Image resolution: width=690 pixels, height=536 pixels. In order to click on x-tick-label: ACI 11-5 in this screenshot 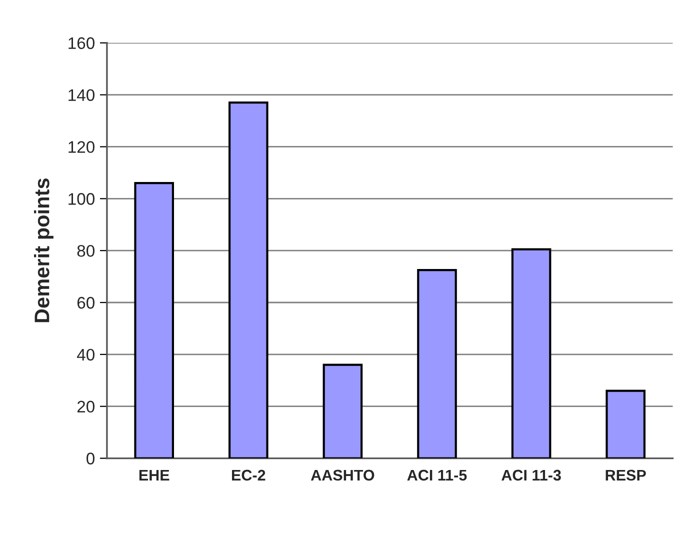, I will do `click(437, 475)`.